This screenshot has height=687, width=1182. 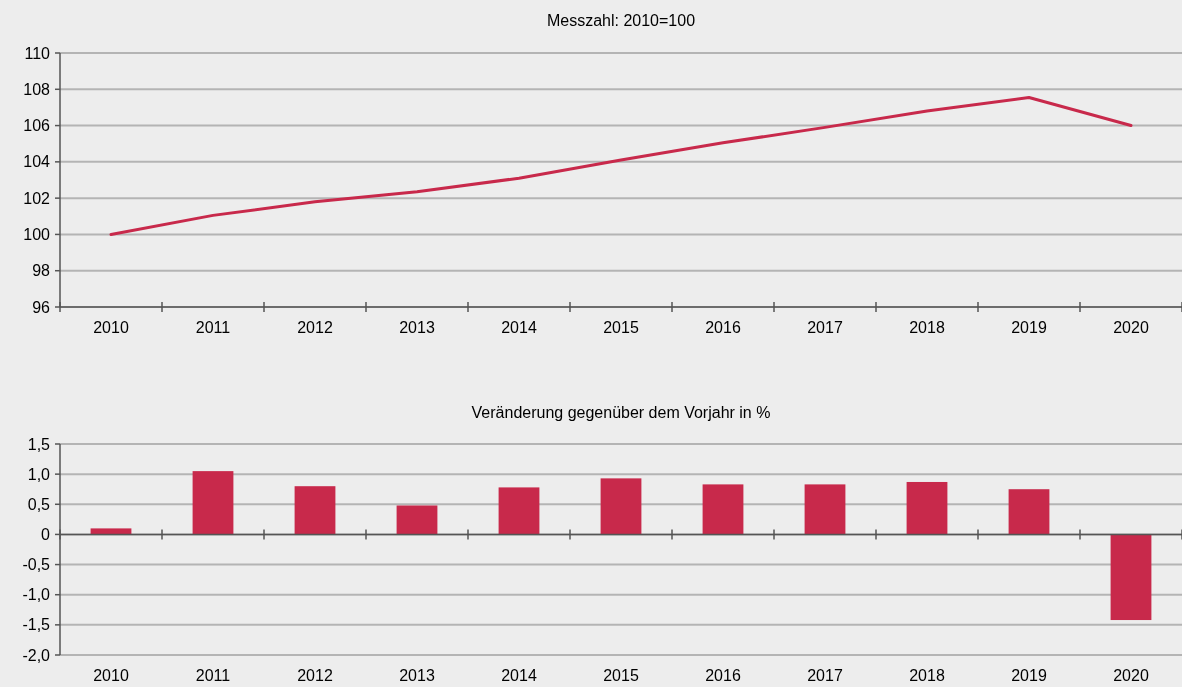 What do you see at coordinates (41, 307) in the screenshot?
I see `y-tick-label: 96` at bounding box center [41, 307].